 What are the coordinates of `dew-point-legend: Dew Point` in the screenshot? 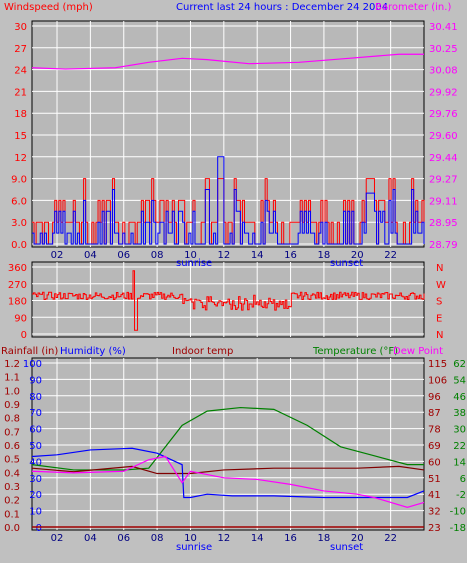 It's located at (418, 351).